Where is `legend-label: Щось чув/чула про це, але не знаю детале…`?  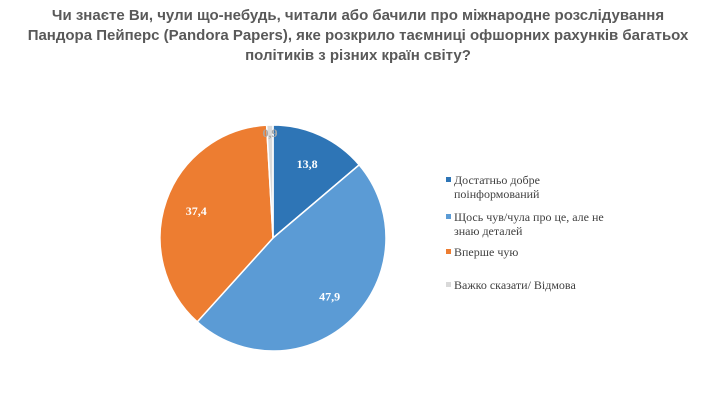 legend-label: Щось чув/чула про це, але не знаю детале… is located at coordinates (529, 224).